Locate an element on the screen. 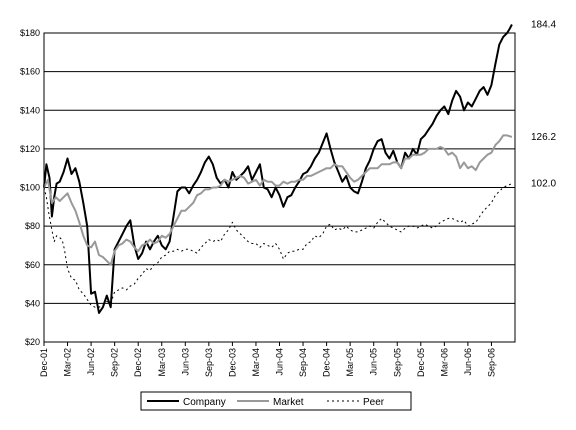 Image resolution: width=576 pixels, height=430 pixels. y-axis-tick-labels: $20 $40 $60 $80 $100 $120 $140 $160 $180 is located at coordinates (30, 187).